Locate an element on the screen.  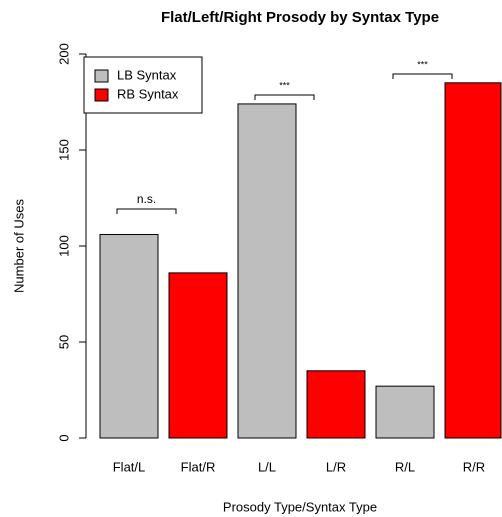
x-tick-label: Flat/R is located at coordinates (198, 466).